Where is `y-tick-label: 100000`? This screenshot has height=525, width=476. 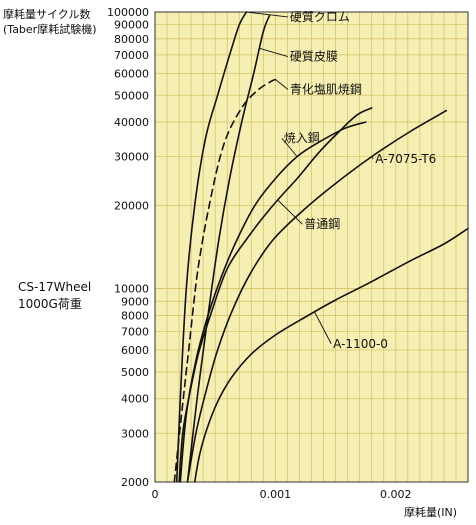
y-tick-label: 100000 is located at coordinates (128, 12).